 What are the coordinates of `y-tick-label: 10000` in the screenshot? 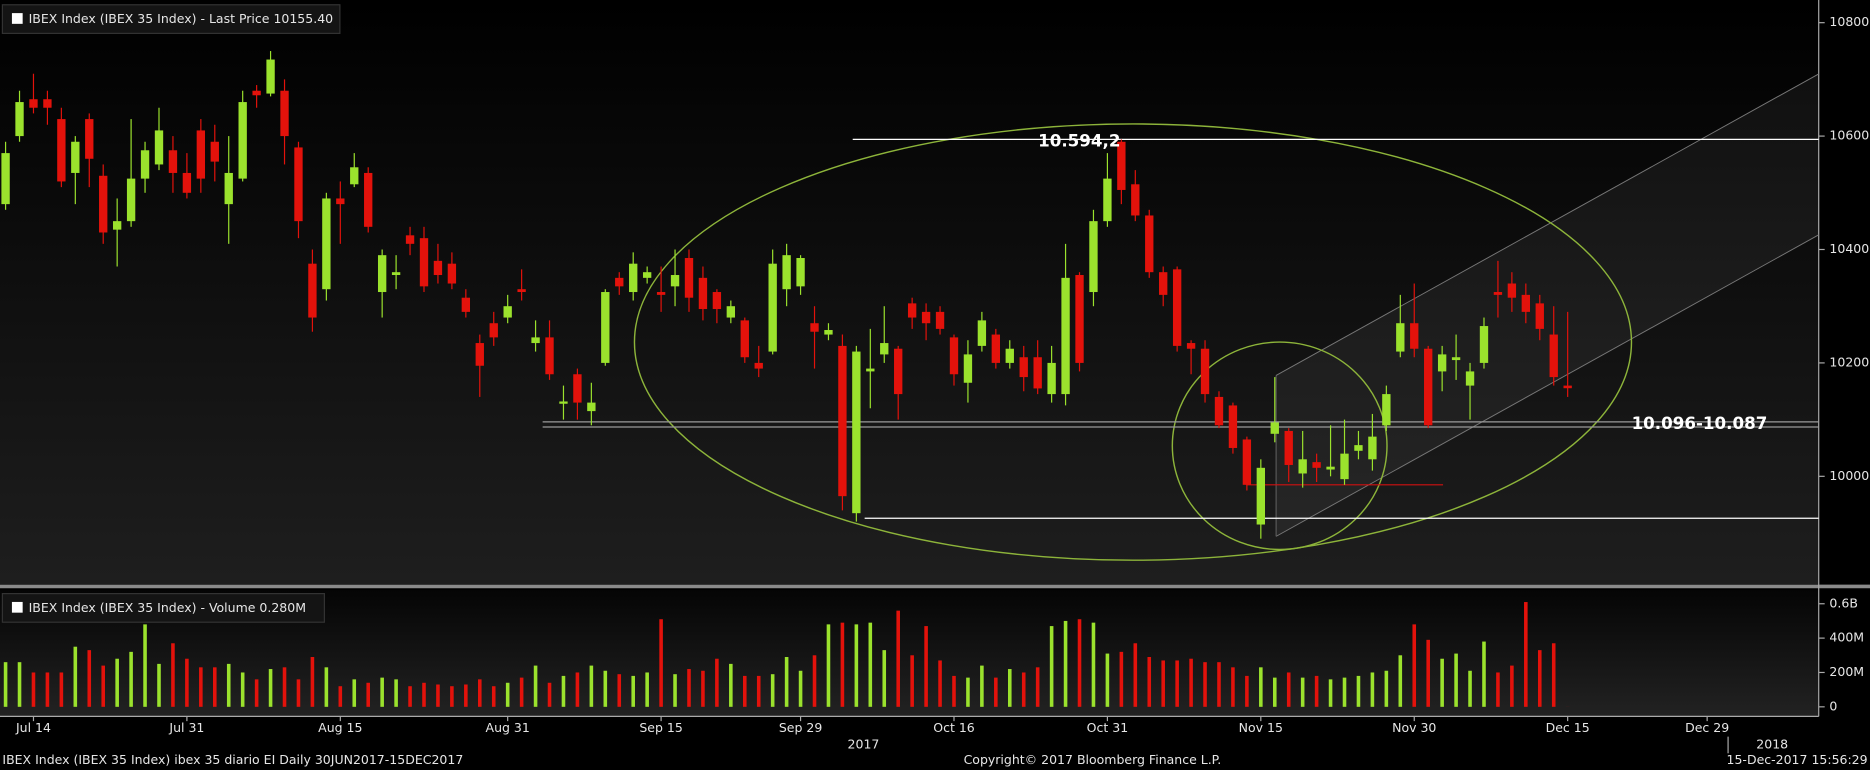 It's located at (1849, 475).